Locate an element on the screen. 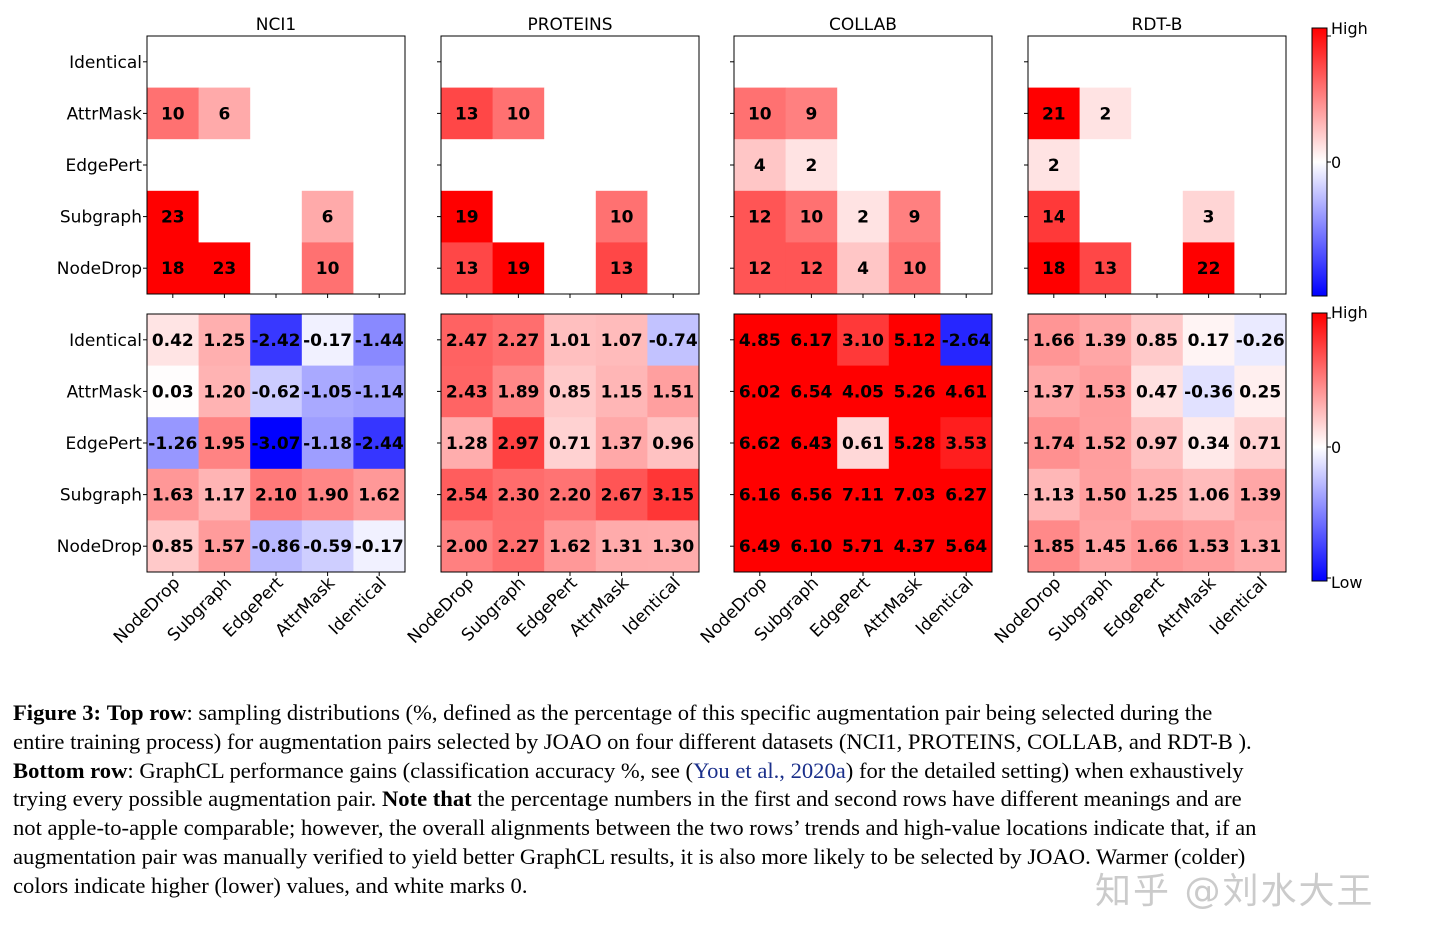 The width and height of the screenshot is (1440, 945). cell-value-label: 3.53 is located at coordinates (966, 444).